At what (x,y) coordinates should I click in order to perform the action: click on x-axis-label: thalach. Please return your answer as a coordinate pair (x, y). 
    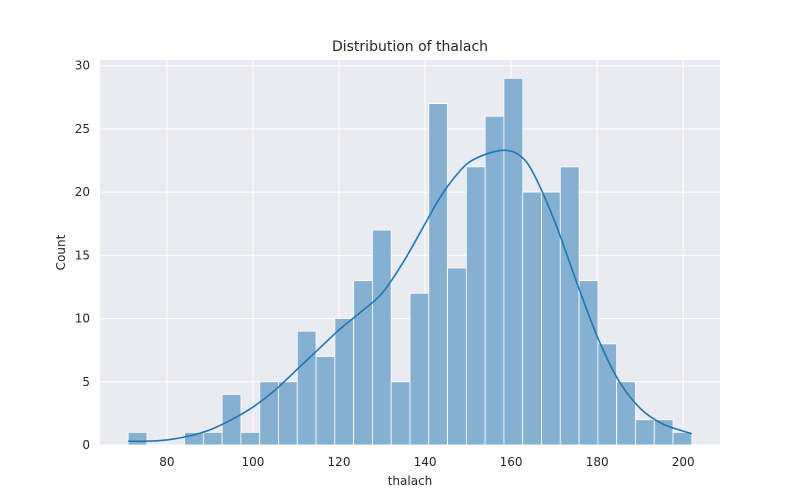
    Looking at the image, I should click on (410, 481).